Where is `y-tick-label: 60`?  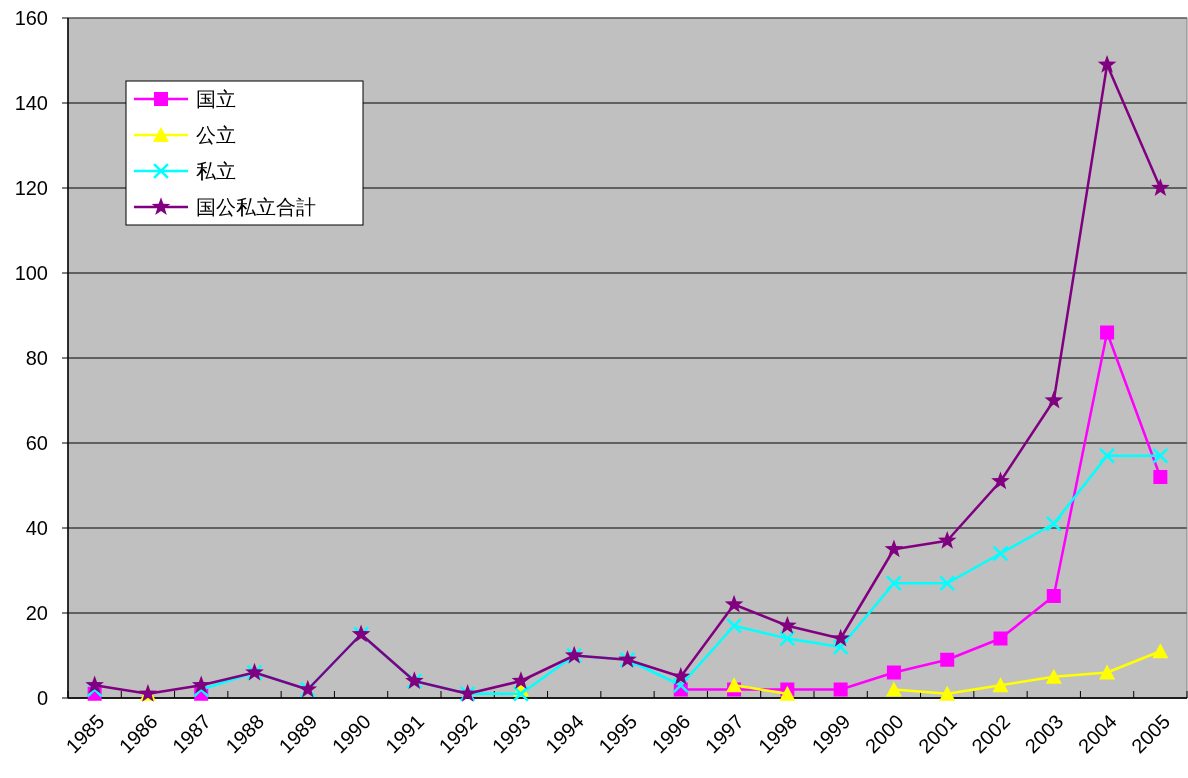 y-tick-label: 60 is located at coordinates (36, 443).